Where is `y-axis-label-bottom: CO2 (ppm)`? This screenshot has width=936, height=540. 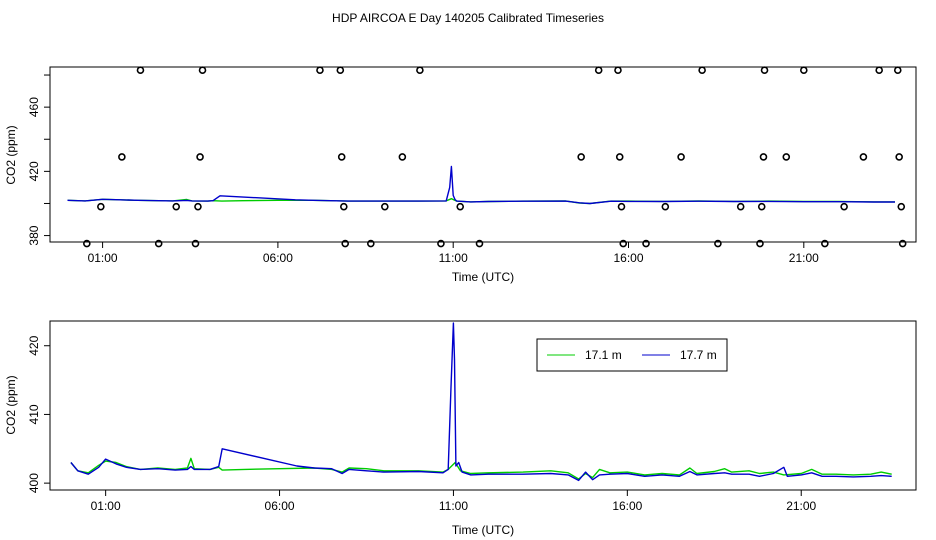 y-axis-label-bottom: CO2 (ppm) is located at coordinates (11, 404).